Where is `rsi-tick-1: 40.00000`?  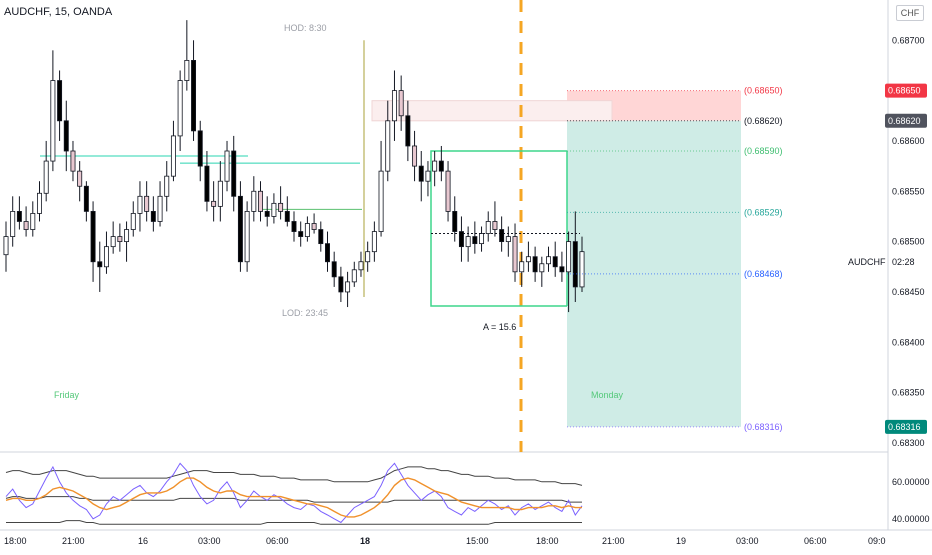 rsi-tick-1: 40.00000 is located at coordinates (911, 519).